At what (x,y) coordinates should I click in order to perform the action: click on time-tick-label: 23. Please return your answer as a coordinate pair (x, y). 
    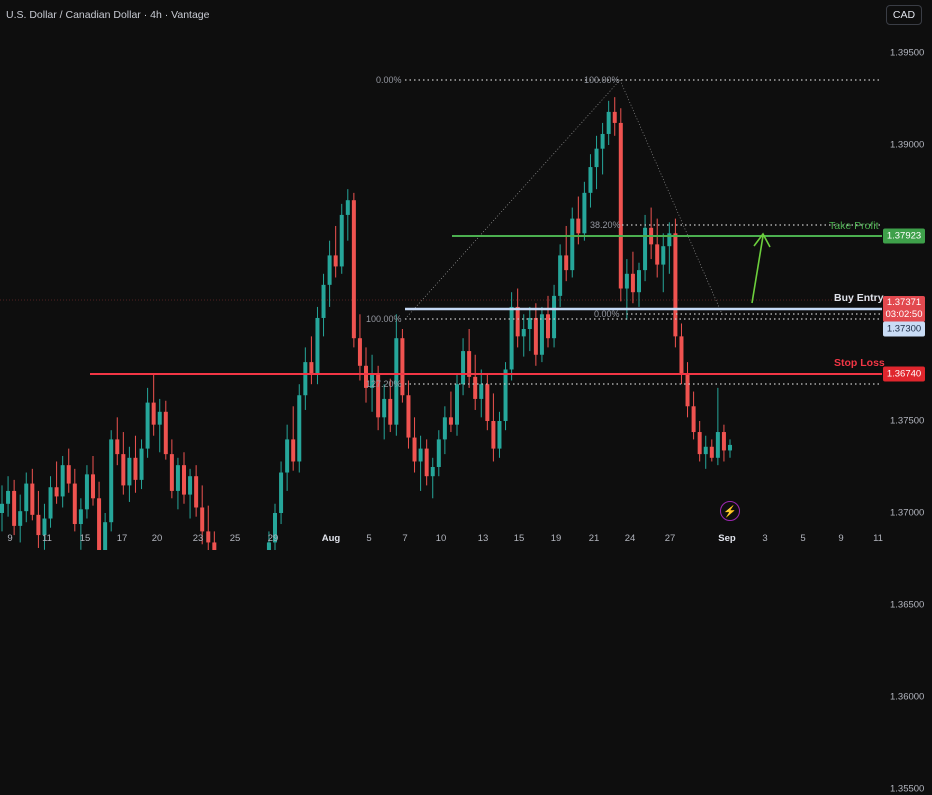
    Looking at the image, I should click on (198, 538).